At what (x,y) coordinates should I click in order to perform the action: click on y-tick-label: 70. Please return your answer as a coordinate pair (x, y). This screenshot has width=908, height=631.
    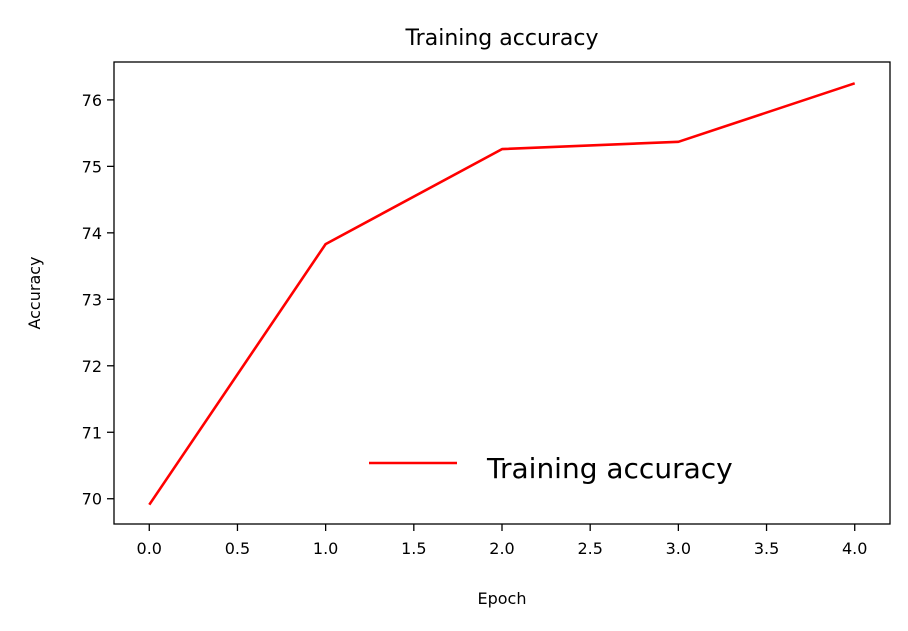
    Looking at the image, I should click on (92, 499).